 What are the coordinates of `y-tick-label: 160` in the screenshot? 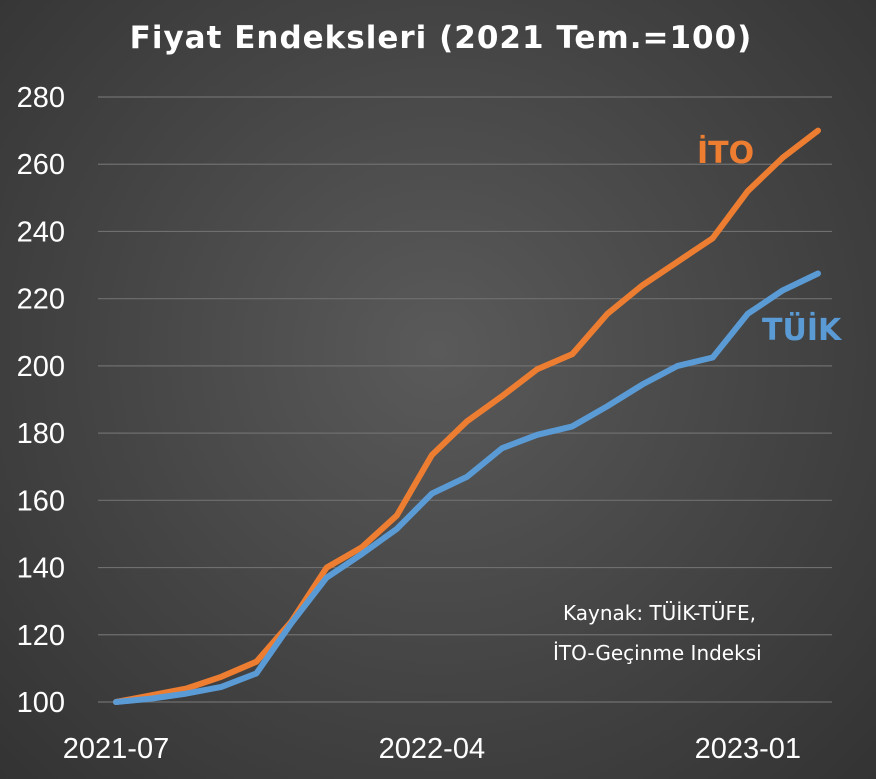 It's located at (41, 501).